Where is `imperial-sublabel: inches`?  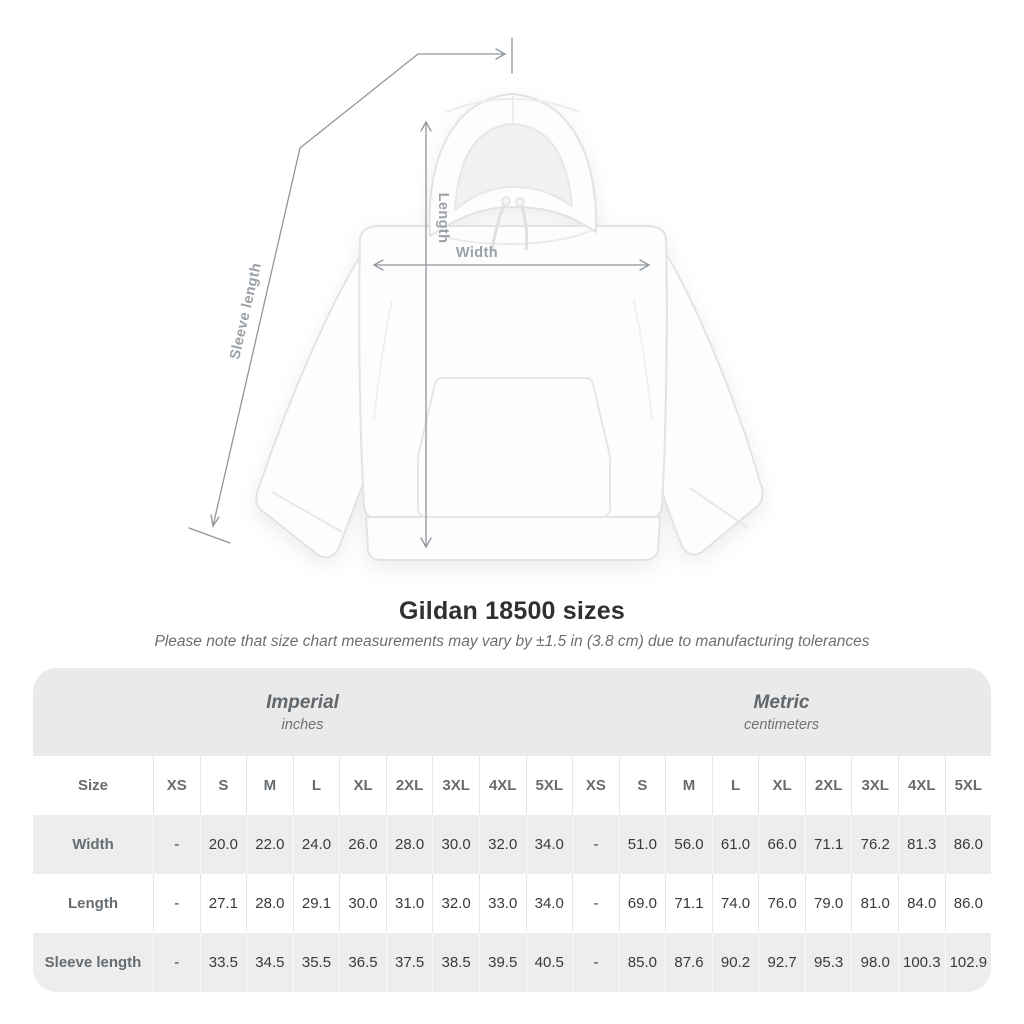 imperial-sublabel: inches is located at coordinates (302, 724).